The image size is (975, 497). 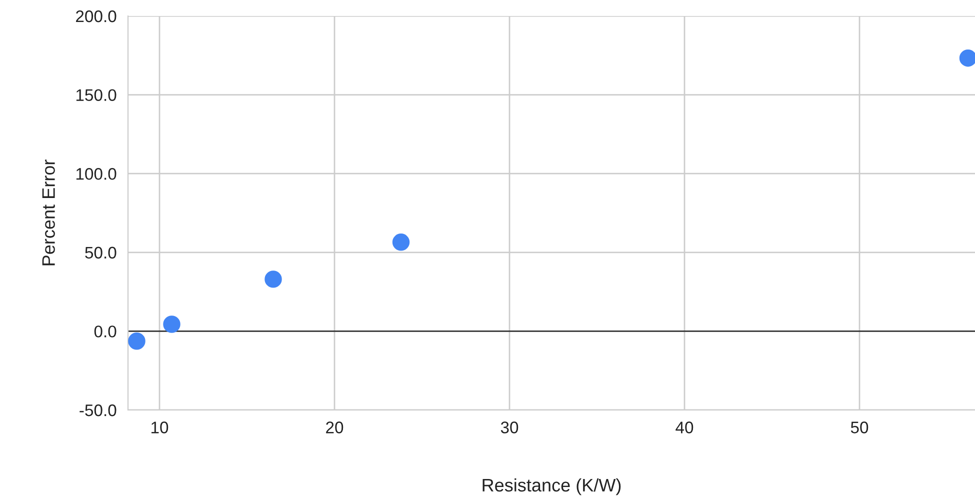 I want to click on x-tick-label: 10, so click(x=160, y=428).